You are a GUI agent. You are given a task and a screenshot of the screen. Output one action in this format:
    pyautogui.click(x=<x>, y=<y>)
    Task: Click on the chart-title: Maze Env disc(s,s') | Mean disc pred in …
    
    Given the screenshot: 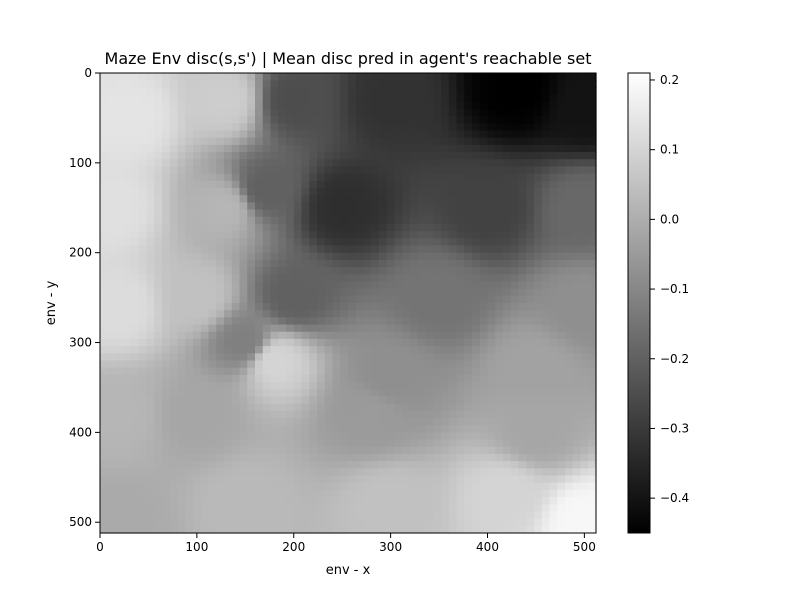 What is the action you would take?
    pyautogui.click(x=348, y=58)
    